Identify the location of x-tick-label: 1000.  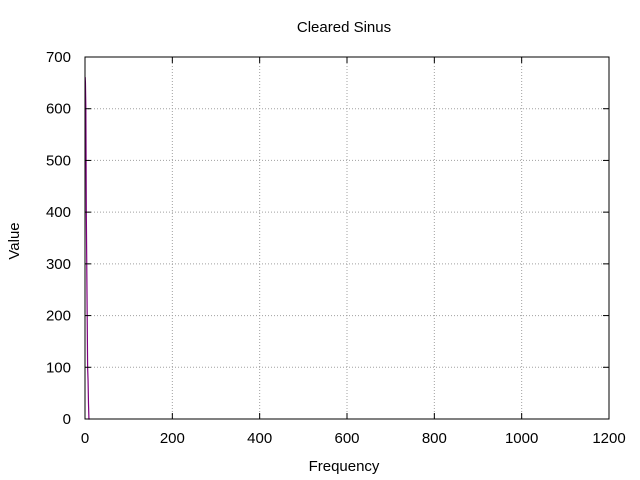
(521, 438).